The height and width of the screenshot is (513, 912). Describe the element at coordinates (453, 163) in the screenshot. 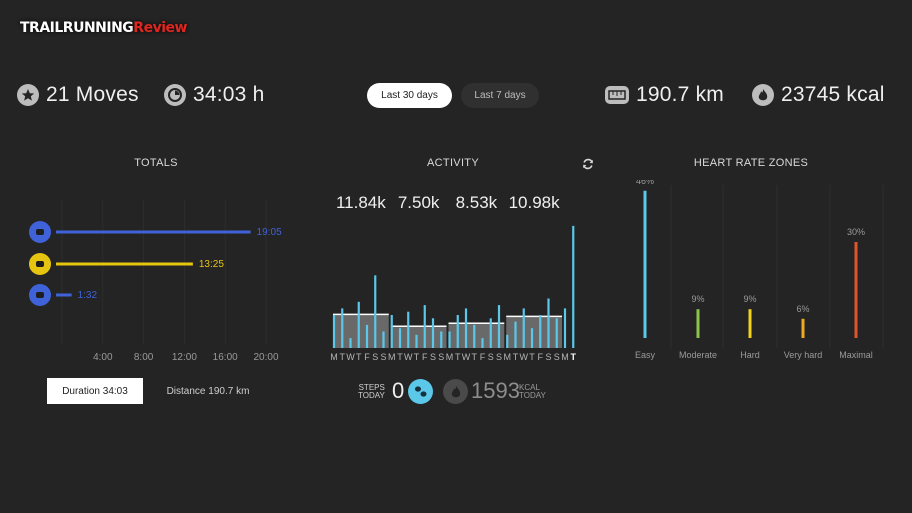

I see `activity-title: ACTIVITY` at that location.